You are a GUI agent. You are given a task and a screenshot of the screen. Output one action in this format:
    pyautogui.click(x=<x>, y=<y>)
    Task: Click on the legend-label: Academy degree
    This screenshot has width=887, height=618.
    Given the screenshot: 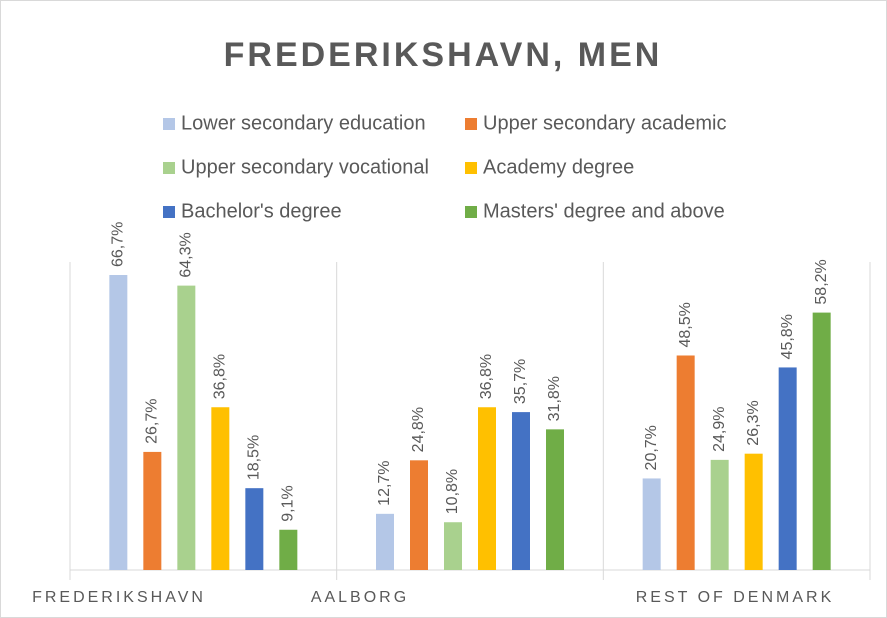 What is the action you would take?
    pyautogui.click(x=558, y=167)
    